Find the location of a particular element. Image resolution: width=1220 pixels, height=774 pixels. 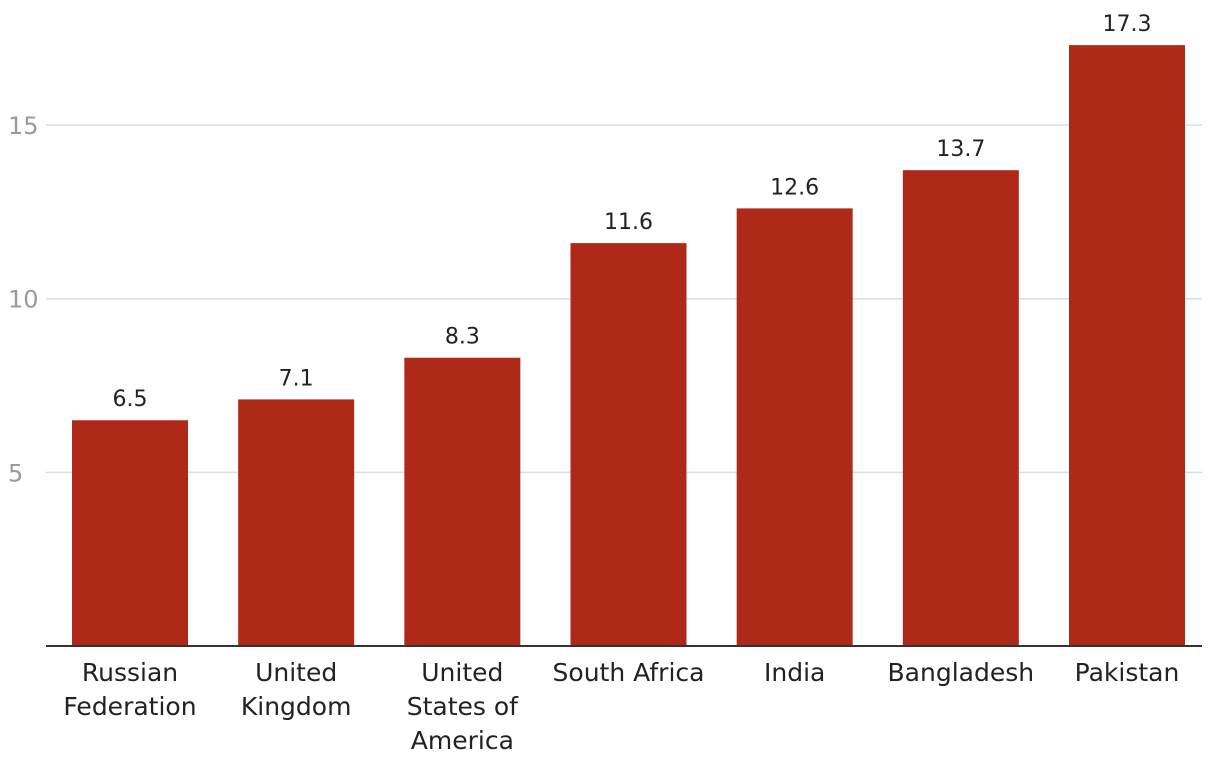

y-tick-label: 5 is located at coordinates (15, 473).